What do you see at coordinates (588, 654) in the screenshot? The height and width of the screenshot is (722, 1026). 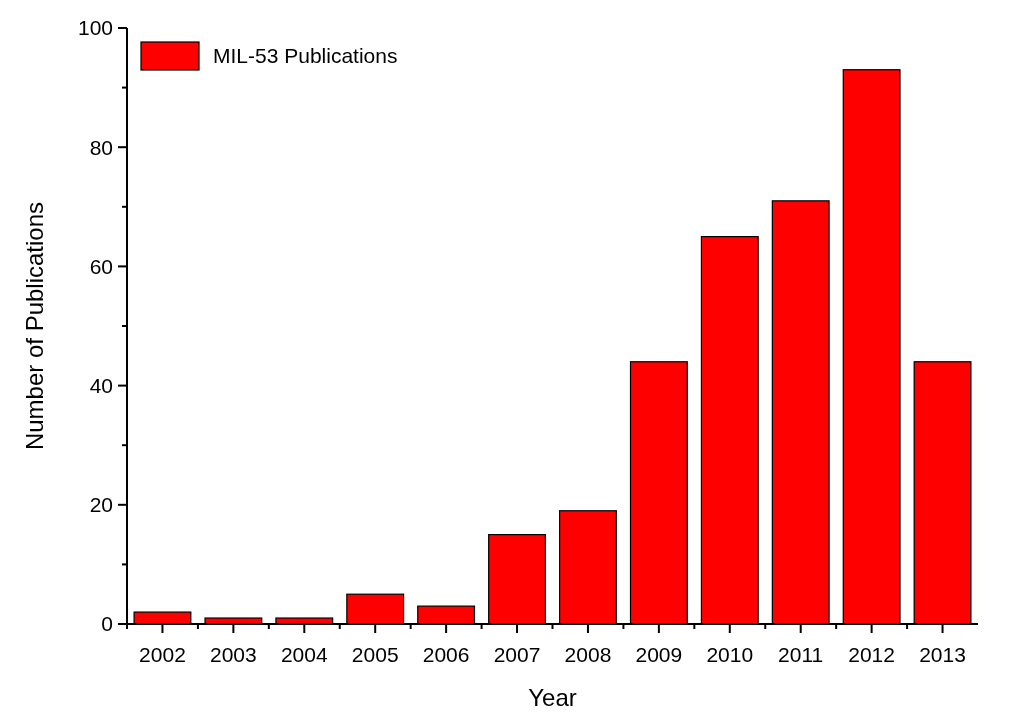 I see `x-tick-label: 2008` at bounding box center [588, 654].